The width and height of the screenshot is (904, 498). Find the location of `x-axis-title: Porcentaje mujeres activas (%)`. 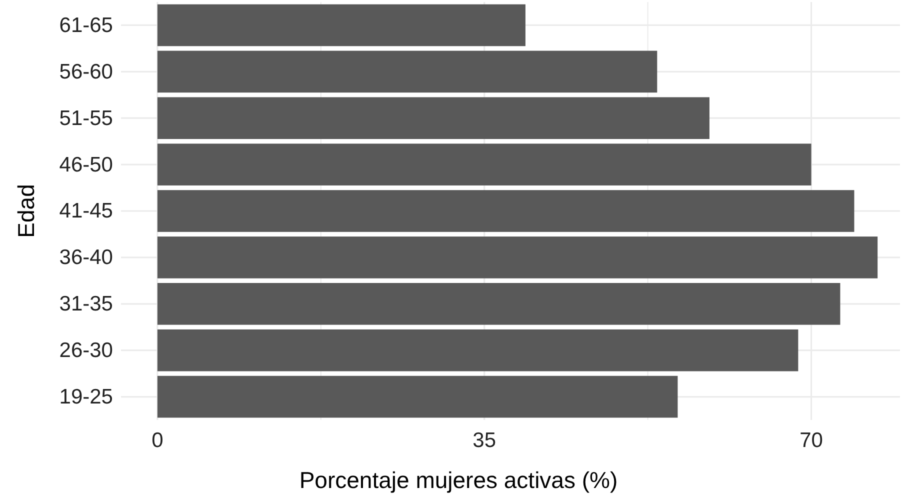

x-axis-title: Porcentaje mujeres activas (%) is located at coordinates (458, 480).